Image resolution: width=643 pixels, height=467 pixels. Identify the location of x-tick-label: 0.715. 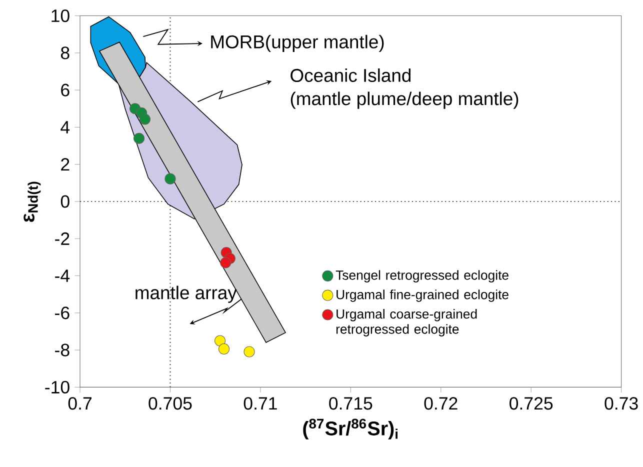
(350, 403).